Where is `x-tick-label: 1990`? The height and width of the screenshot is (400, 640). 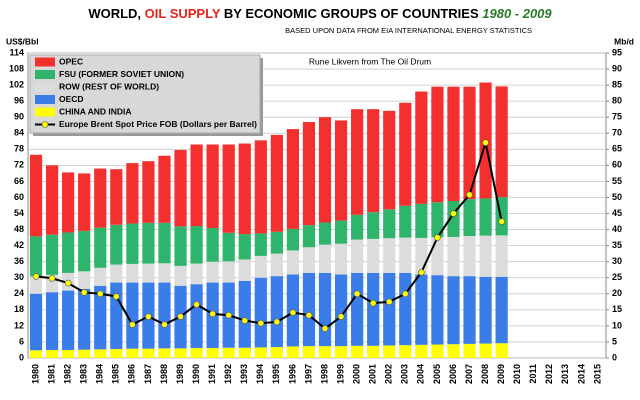 x-tick-label: 1990 is located at coordinates (196, 374).